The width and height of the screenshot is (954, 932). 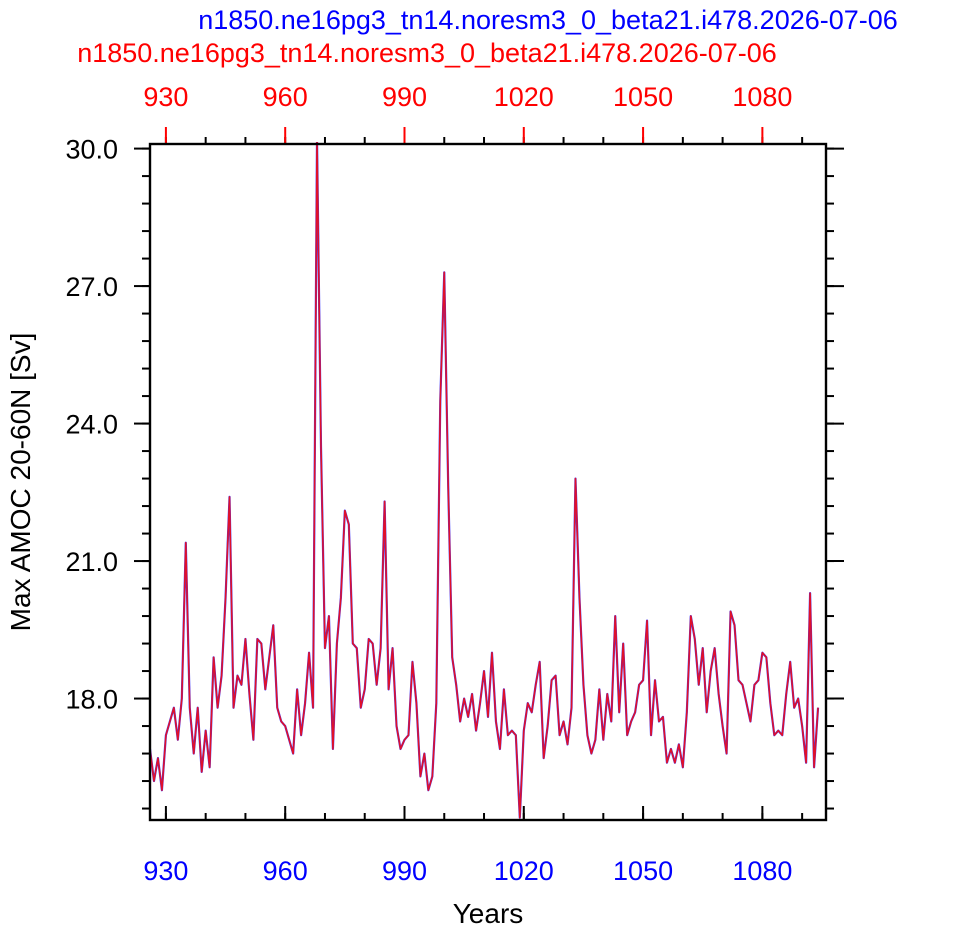 I want to click on x-tick-label: 930, so click(x=165, y=871).